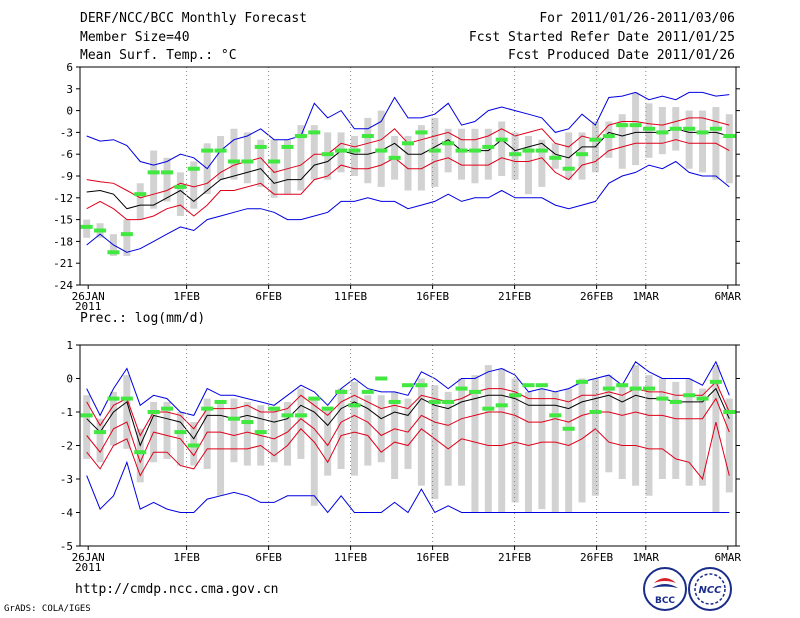 The height and width of the screenshot is (618, 800). What do you see at coordinates (408, 130) in the screenshot?
I see `series-line-max` at bounding box center [408, 130].